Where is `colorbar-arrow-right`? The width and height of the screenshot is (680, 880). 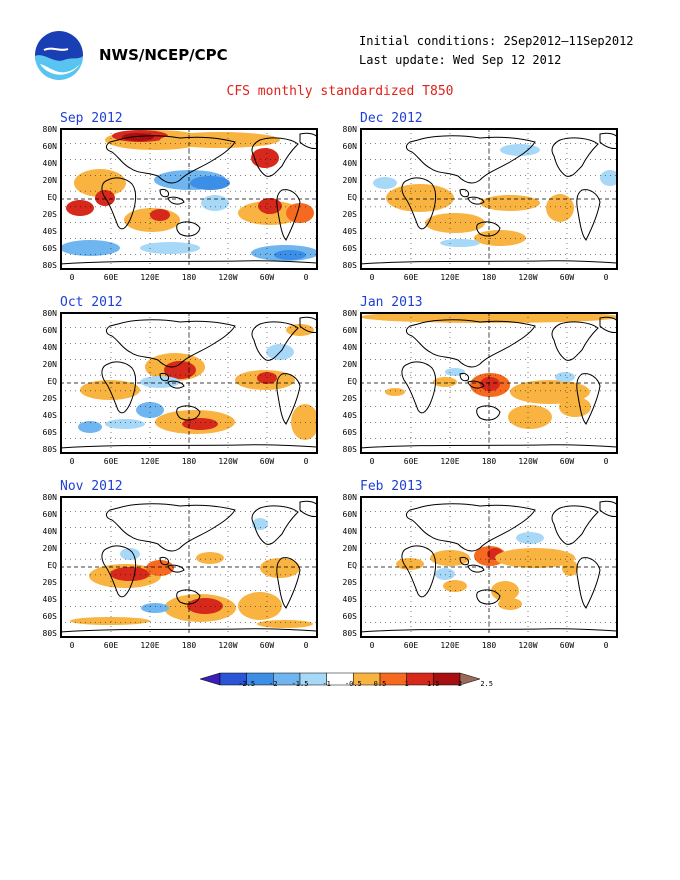
colorbar-arrow-right is located at coordinates (469, 679).